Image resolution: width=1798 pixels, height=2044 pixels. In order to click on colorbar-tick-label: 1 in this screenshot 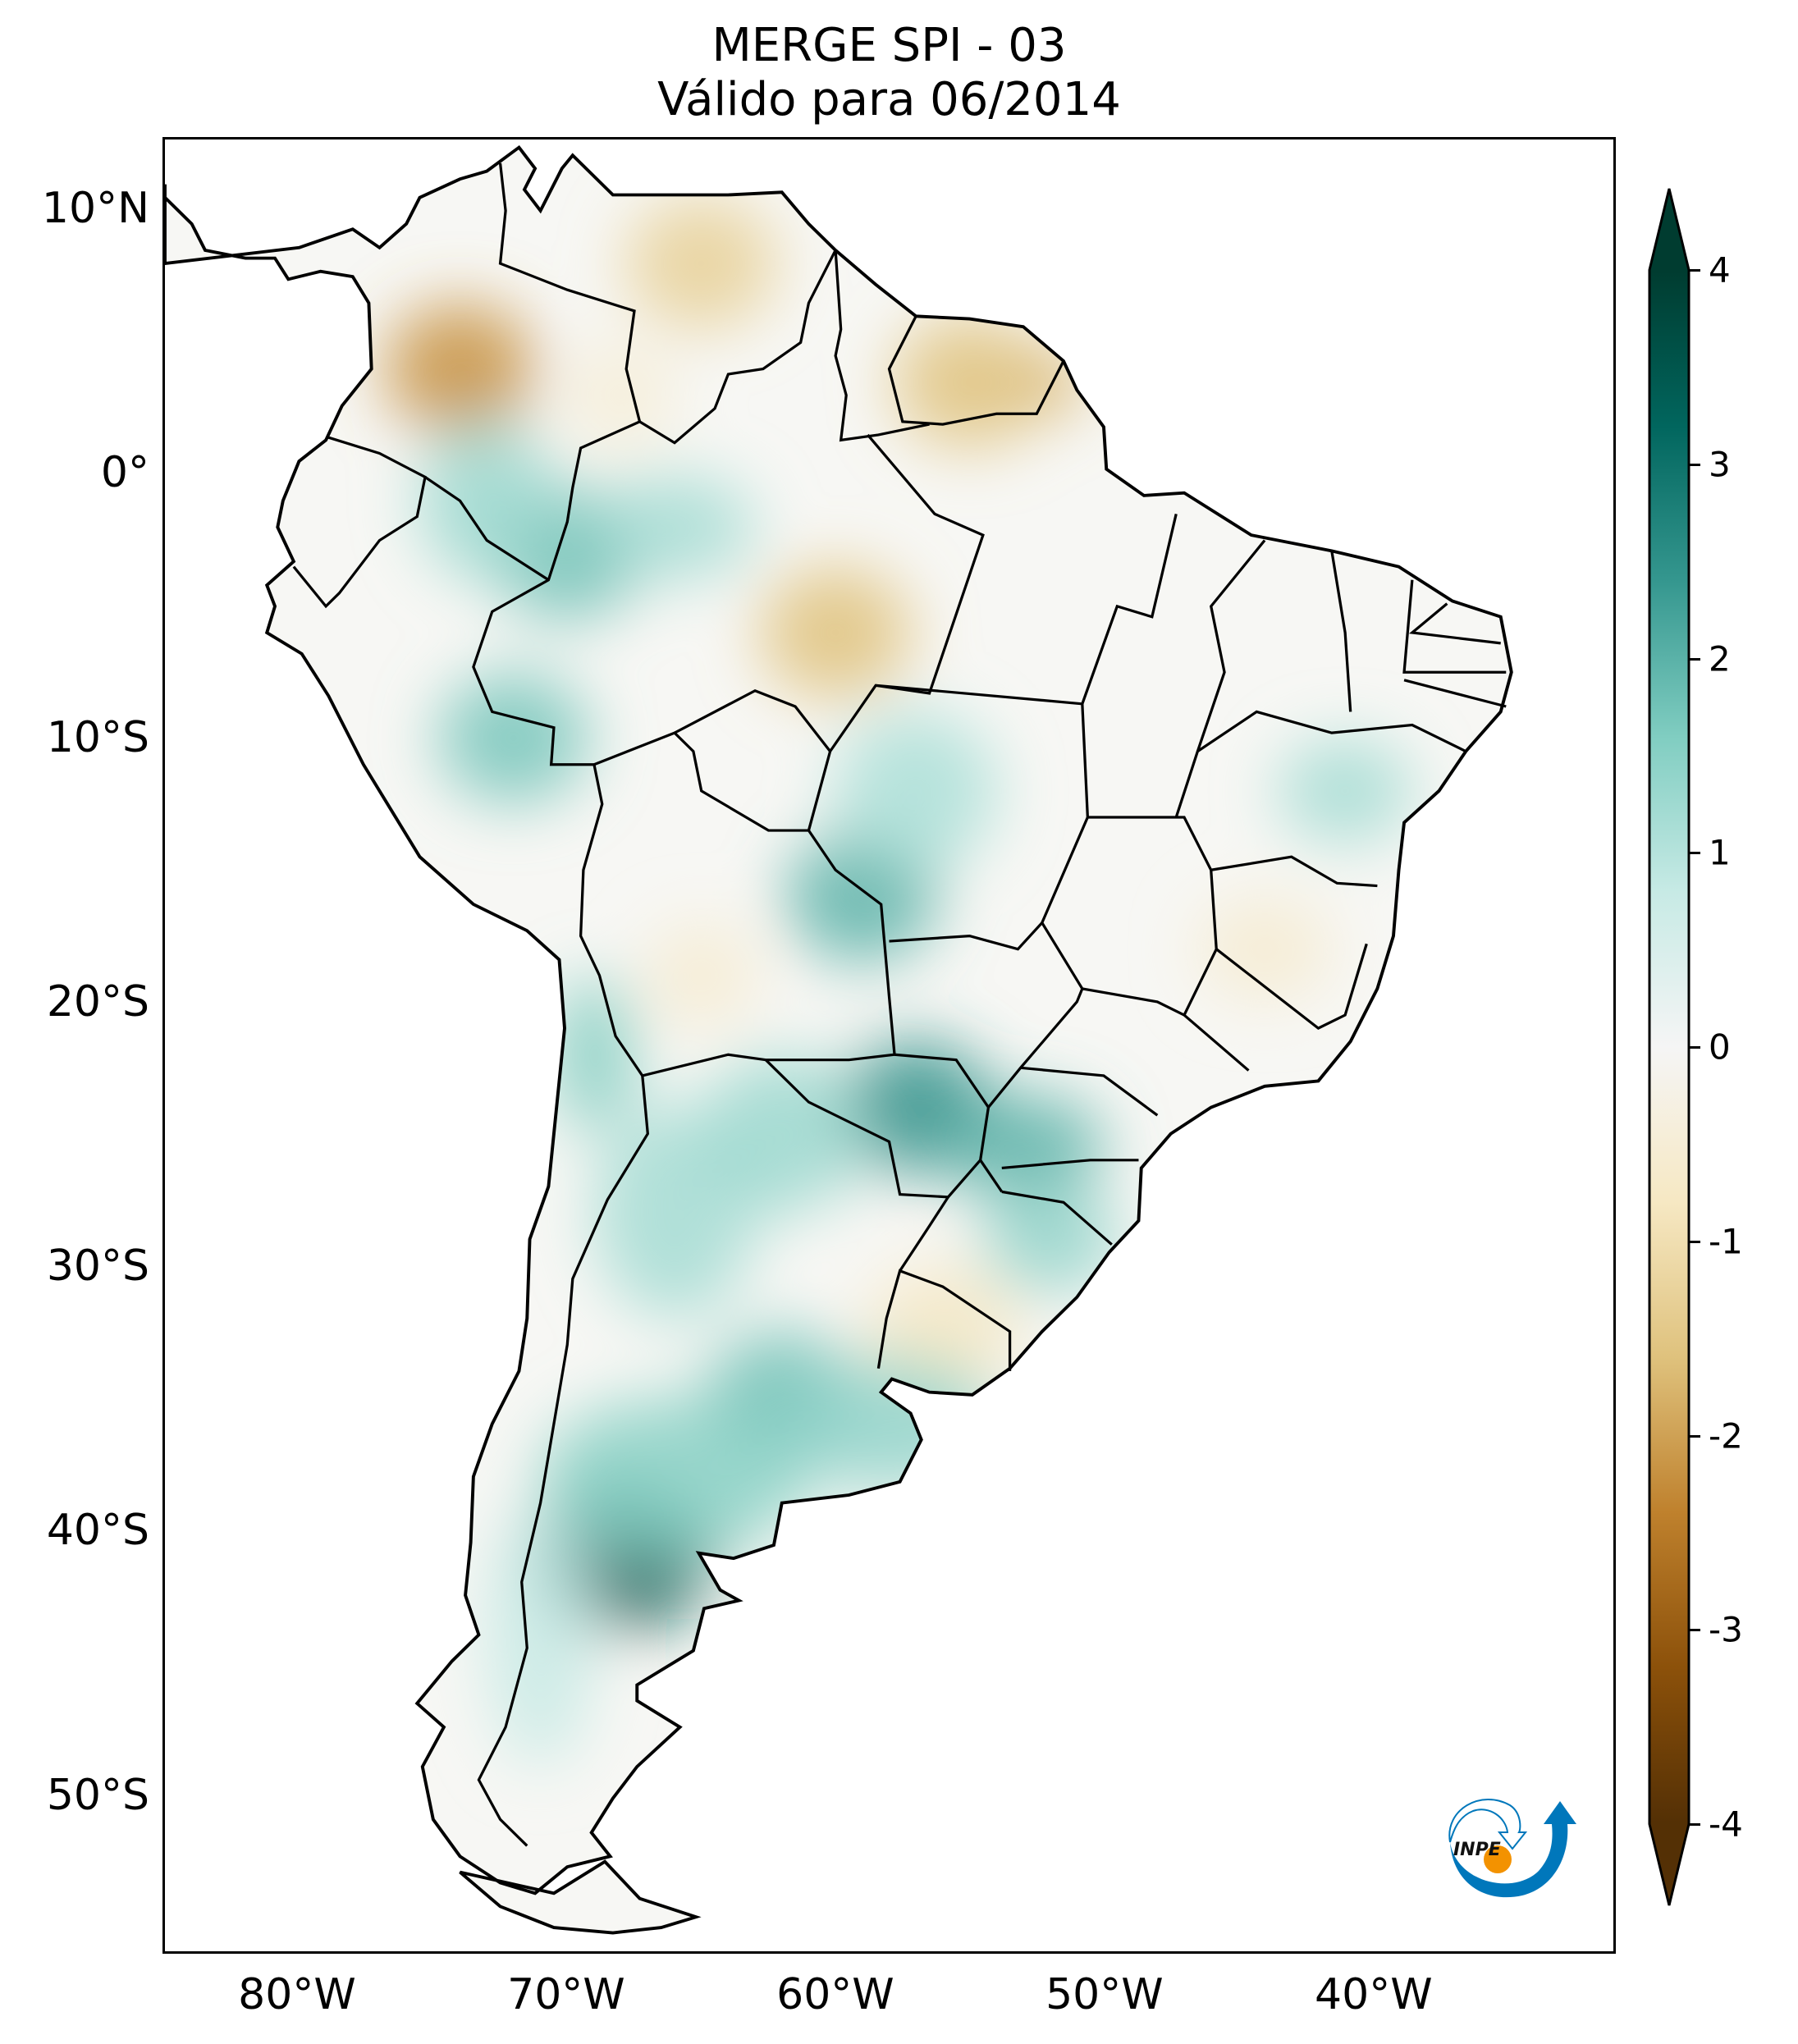, I will do `click(1720, 853)`.